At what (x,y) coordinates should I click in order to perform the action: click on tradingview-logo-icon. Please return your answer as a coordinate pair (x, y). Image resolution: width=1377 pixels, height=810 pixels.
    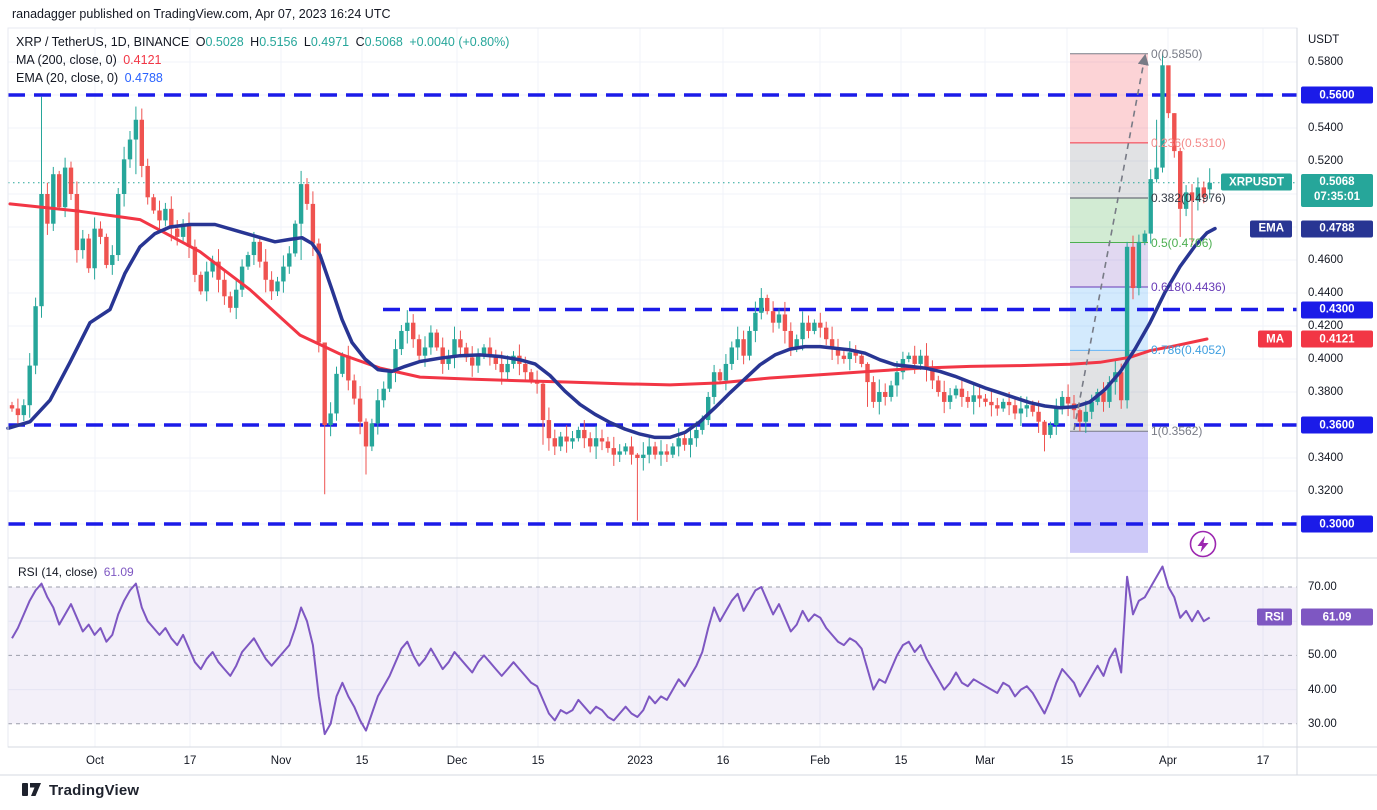
    Looking at the image, I should click on (31, 789).